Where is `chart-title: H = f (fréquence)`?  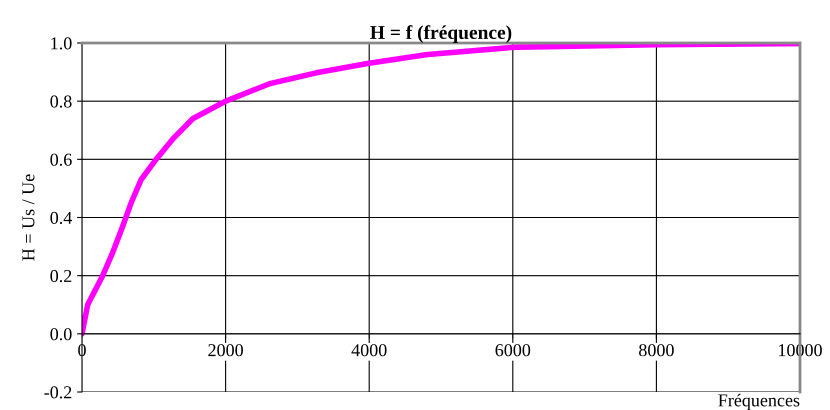 chart-title: H = f (fréquence) is located at coordinates (441, 34).